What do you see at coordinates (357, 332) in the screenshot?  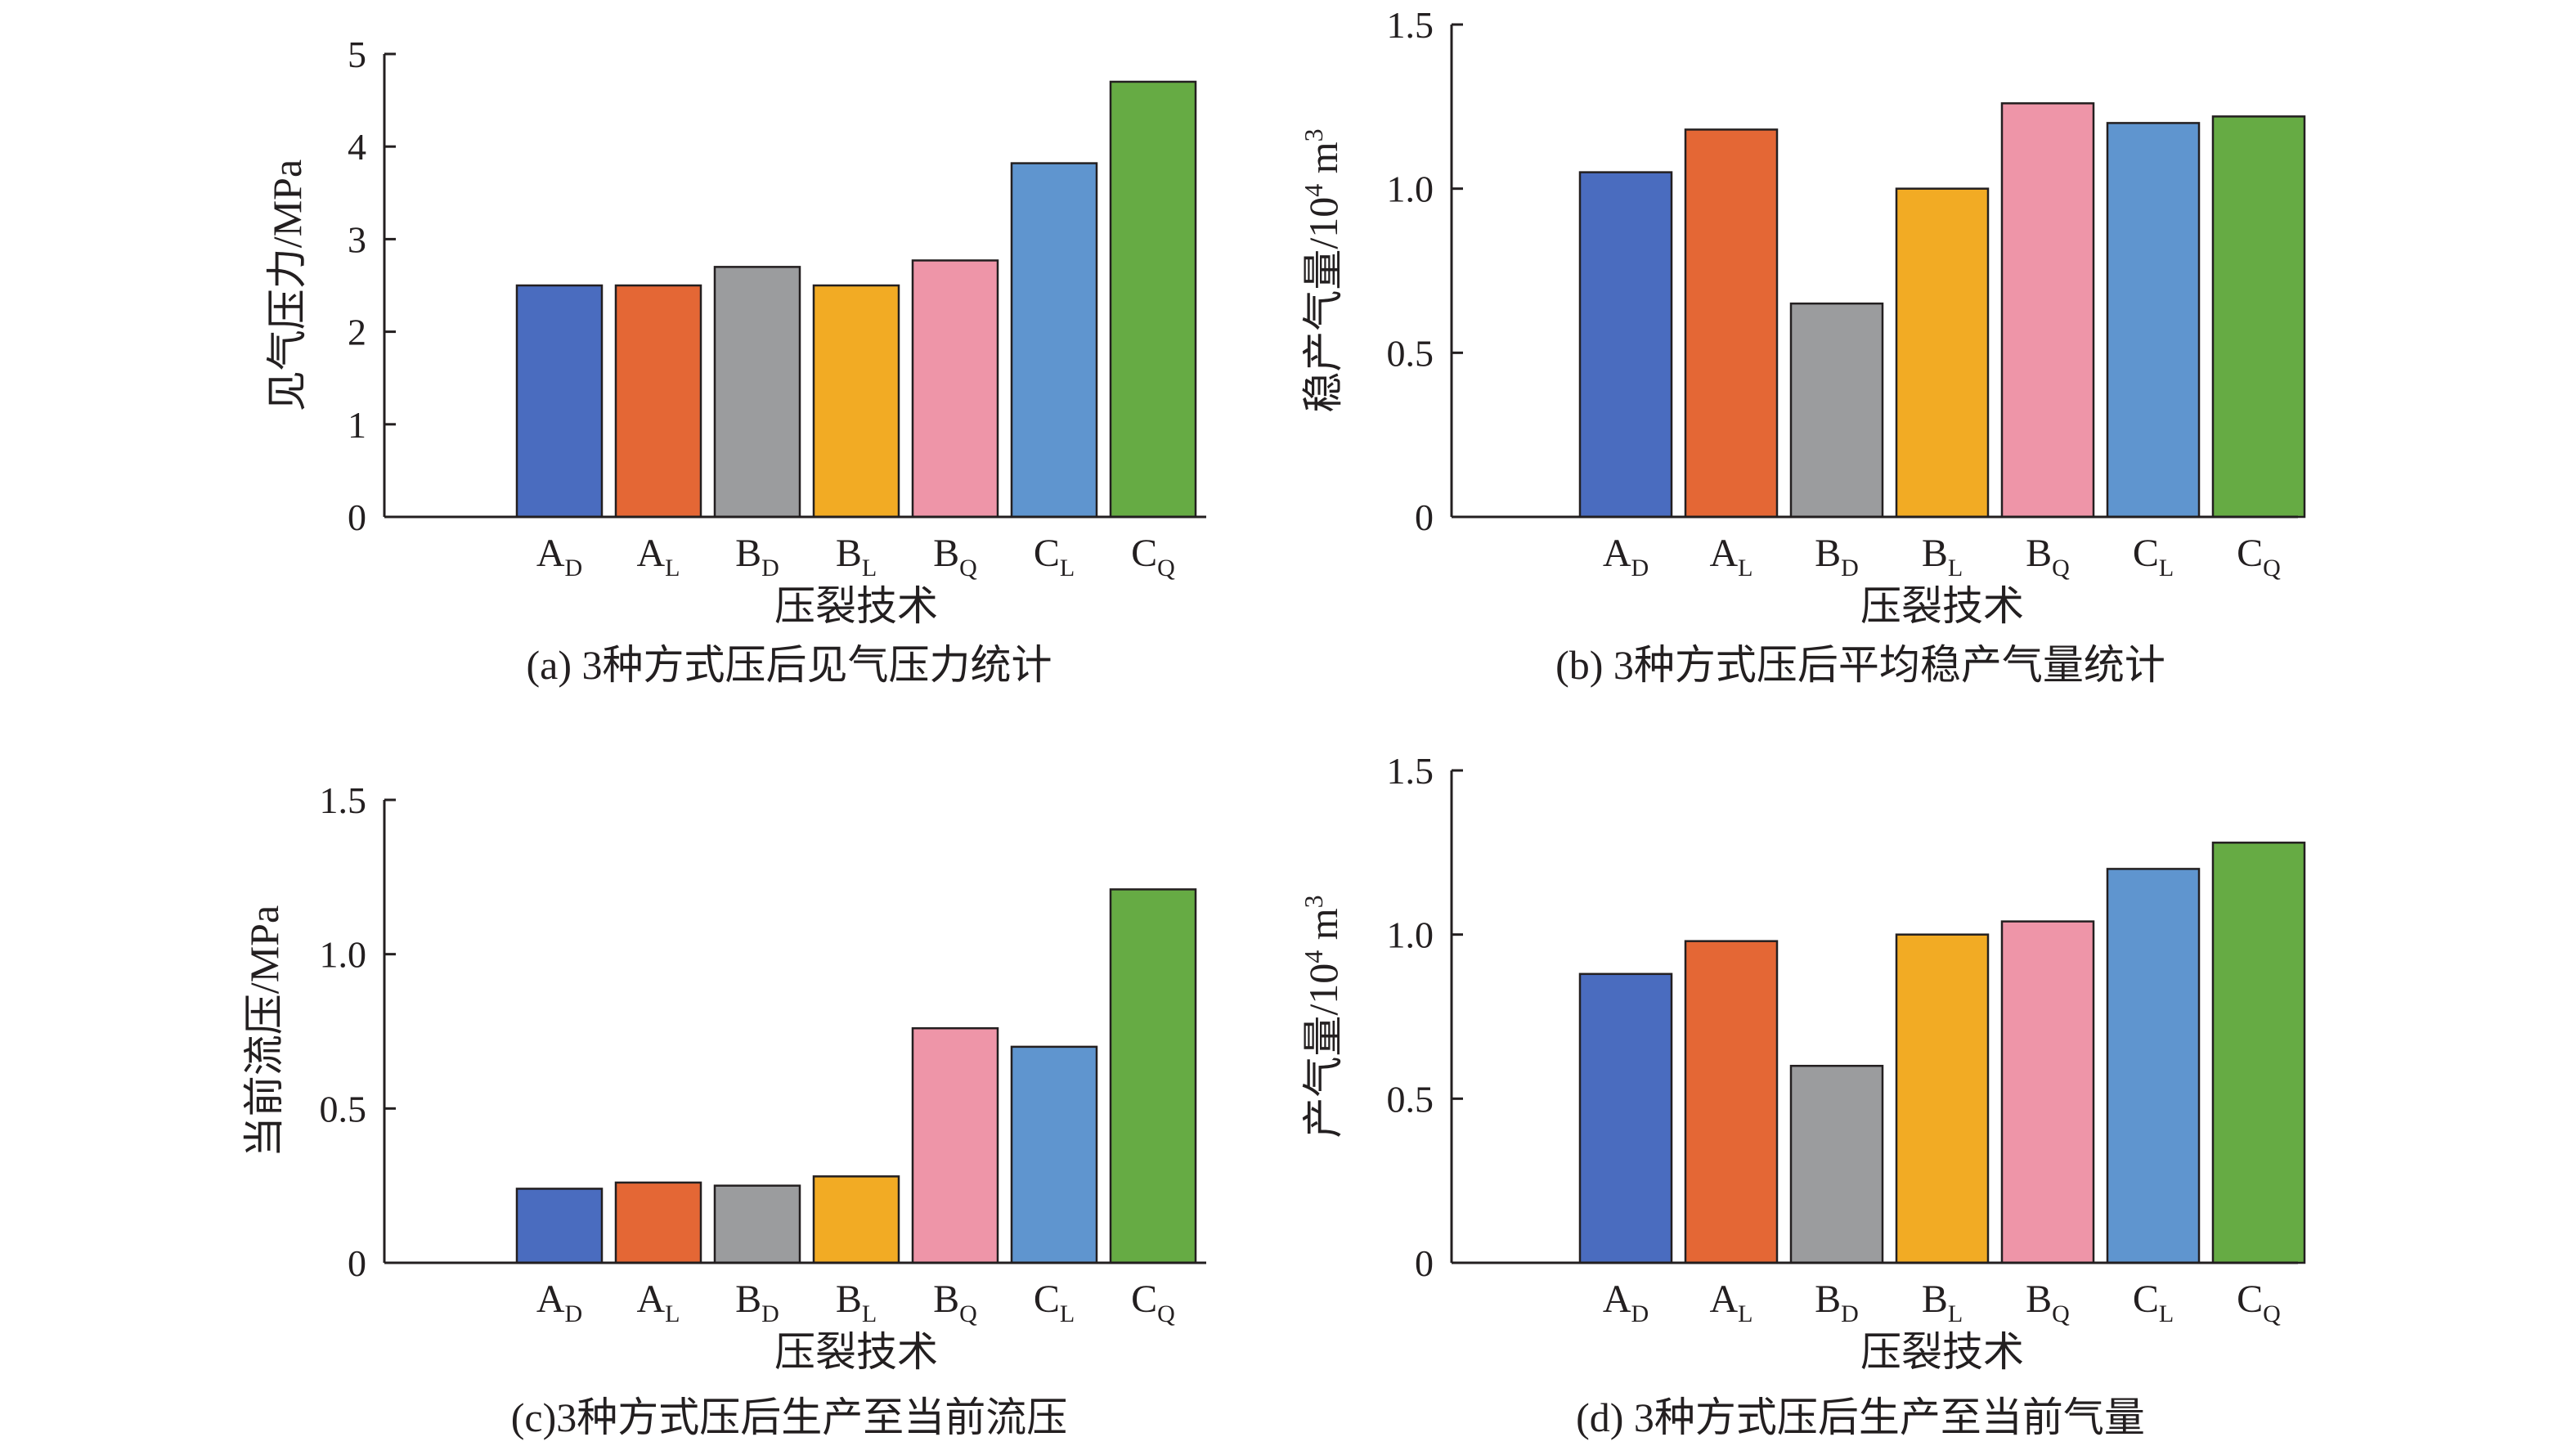 I see `y-tick-label-a: 2` at bounding box center [357, 332].